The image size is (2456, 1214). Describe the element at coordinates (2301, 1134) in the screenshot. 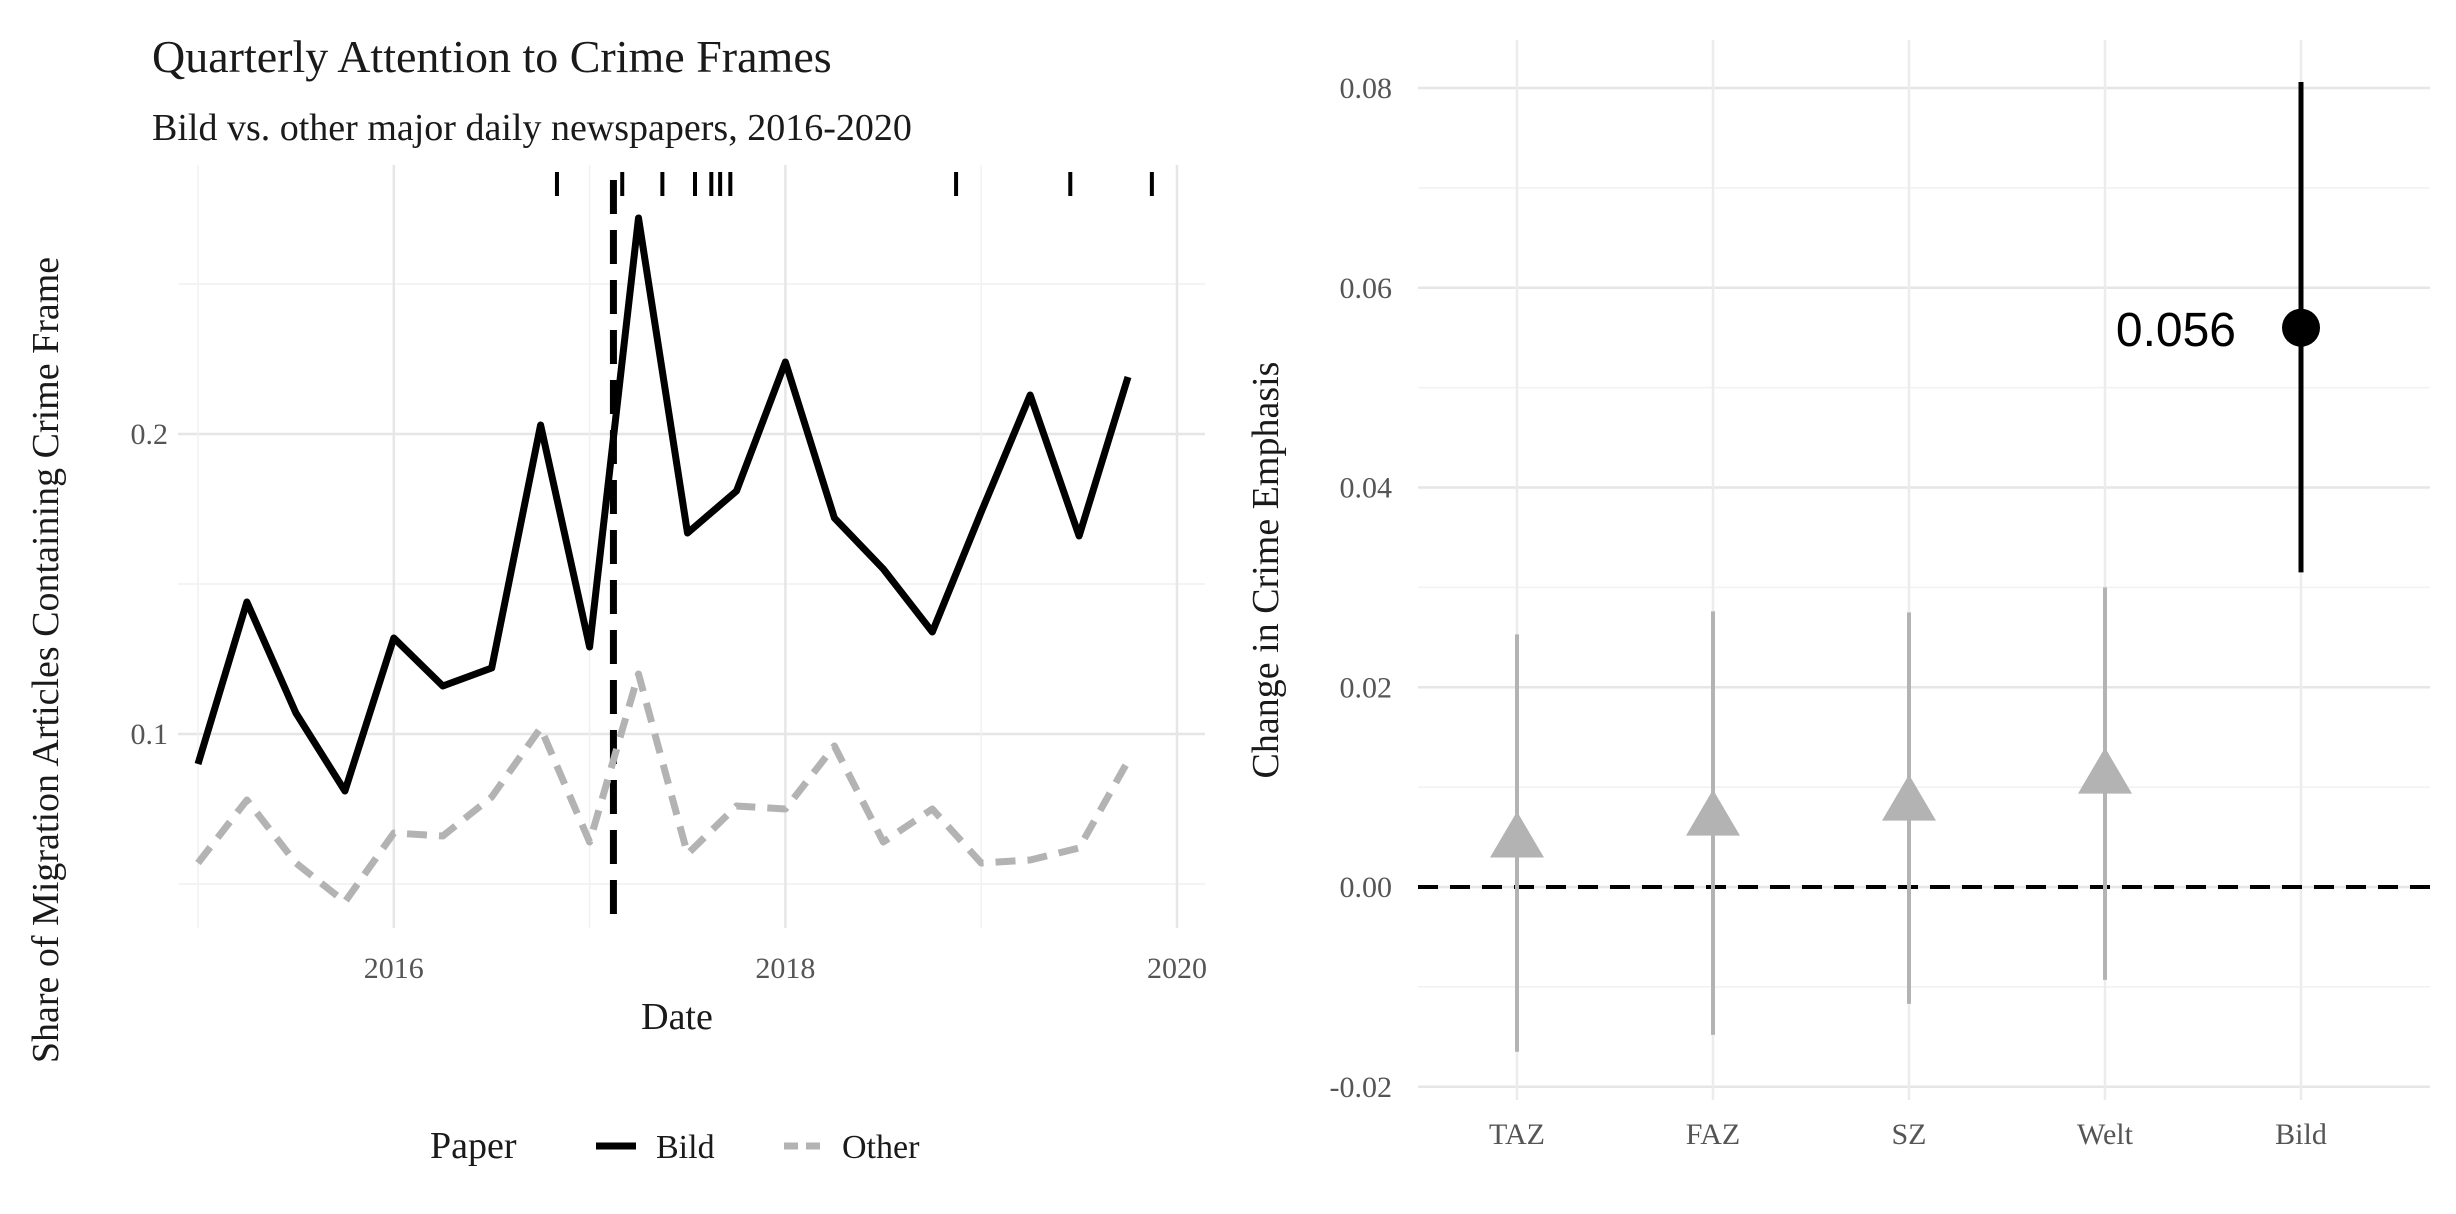

I see `right-x-tick-label-bild: Bild` at that location.